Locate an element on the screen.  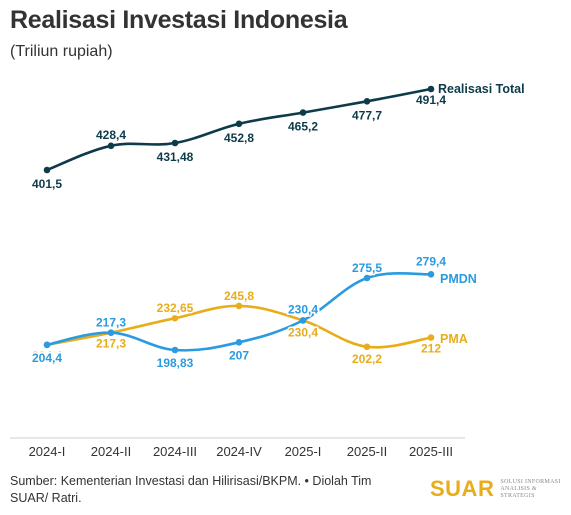
data-label-pmdn: 207 is located at coordinates (239, 355).